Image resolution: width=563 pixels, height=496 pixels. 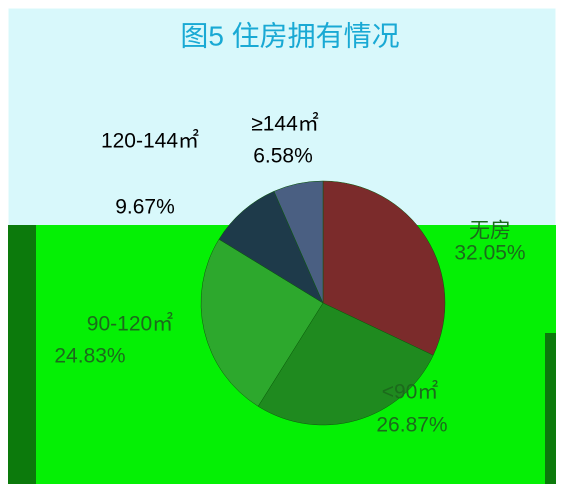 What do you see at coordinates (289, 35) in the screenshot?
I see `chart-title: 图5 住房拥有情况` at bounding box center [289, 35].